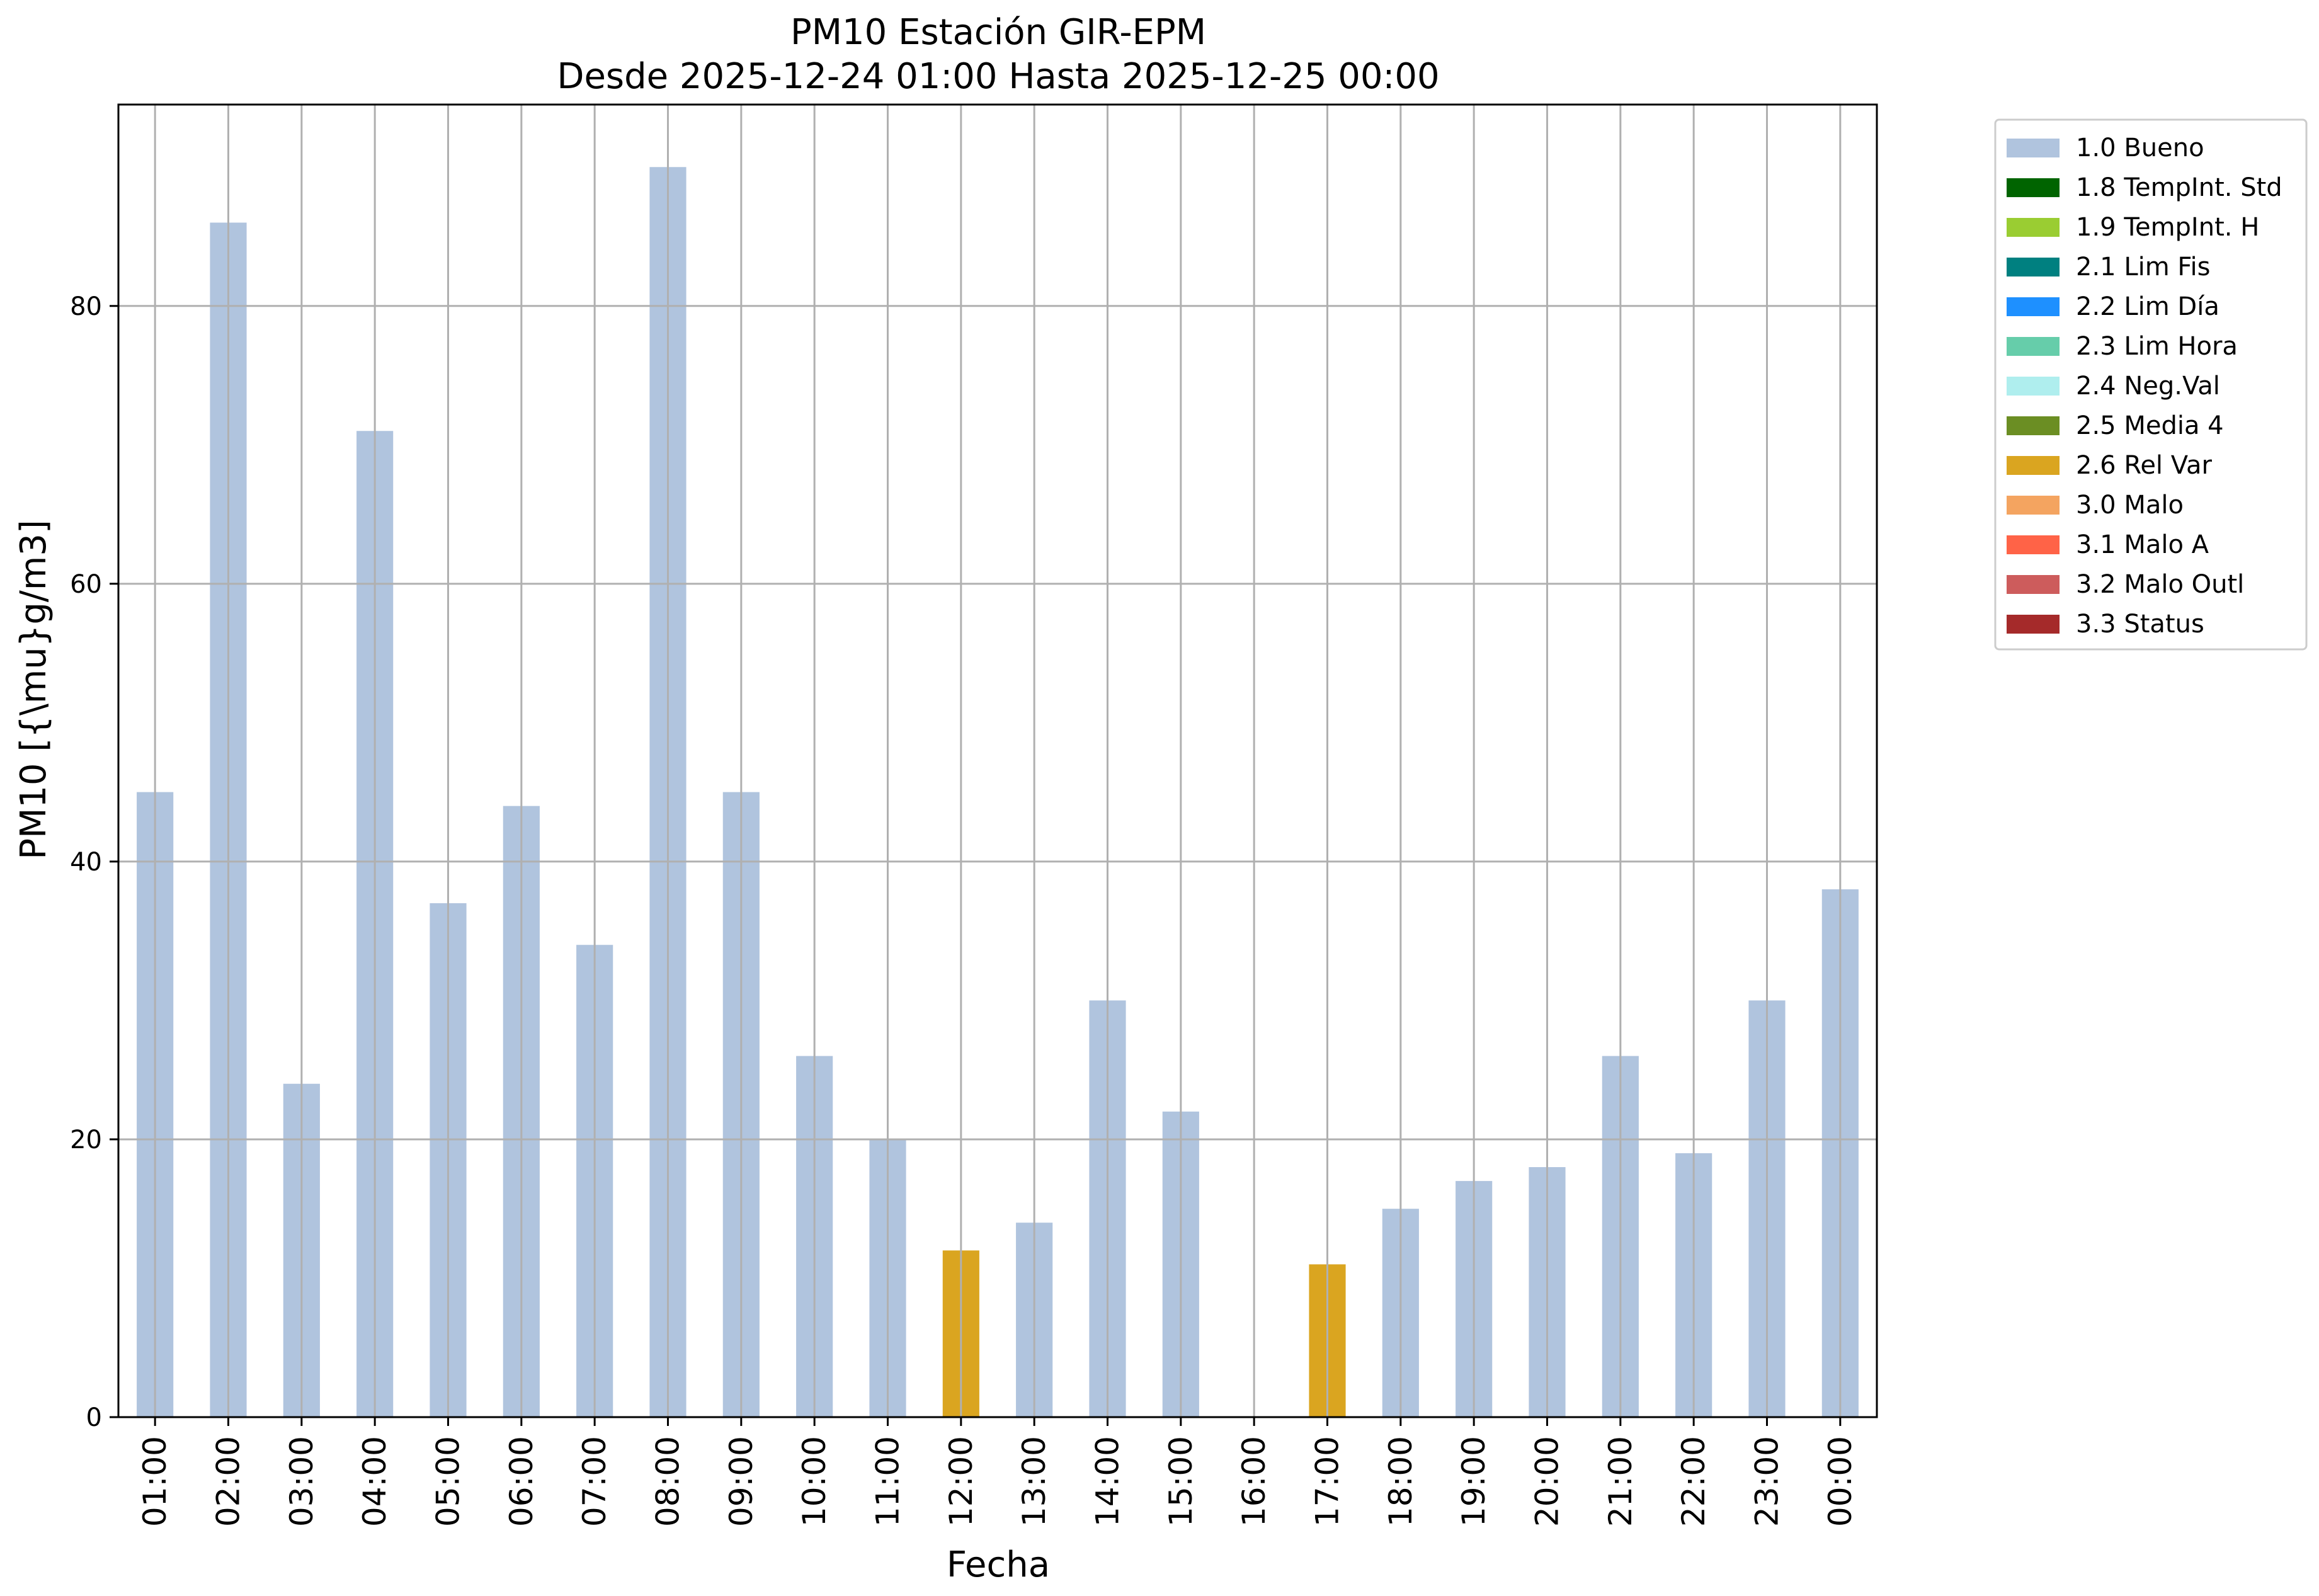 This screenshot has height=1596, width=2319. What do you see at coordinates (86, 306) in the screenshot?
I see `y-tick-label: 80` at bounding box center [86, 306].